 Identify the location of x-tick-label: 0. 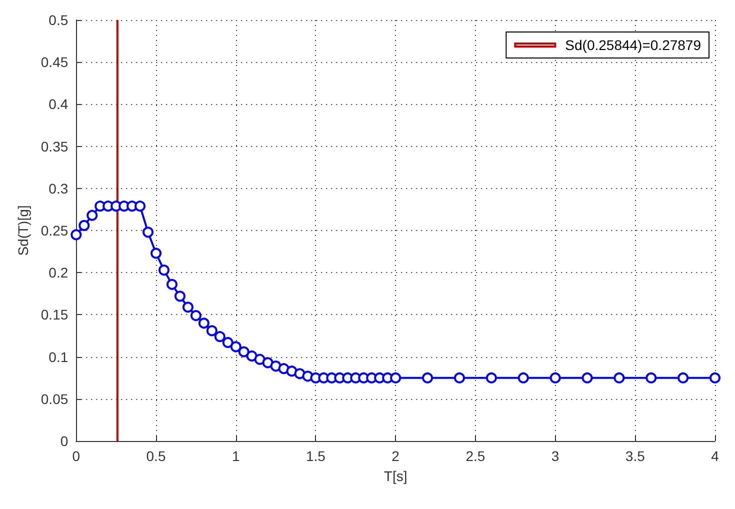
(76, 456).